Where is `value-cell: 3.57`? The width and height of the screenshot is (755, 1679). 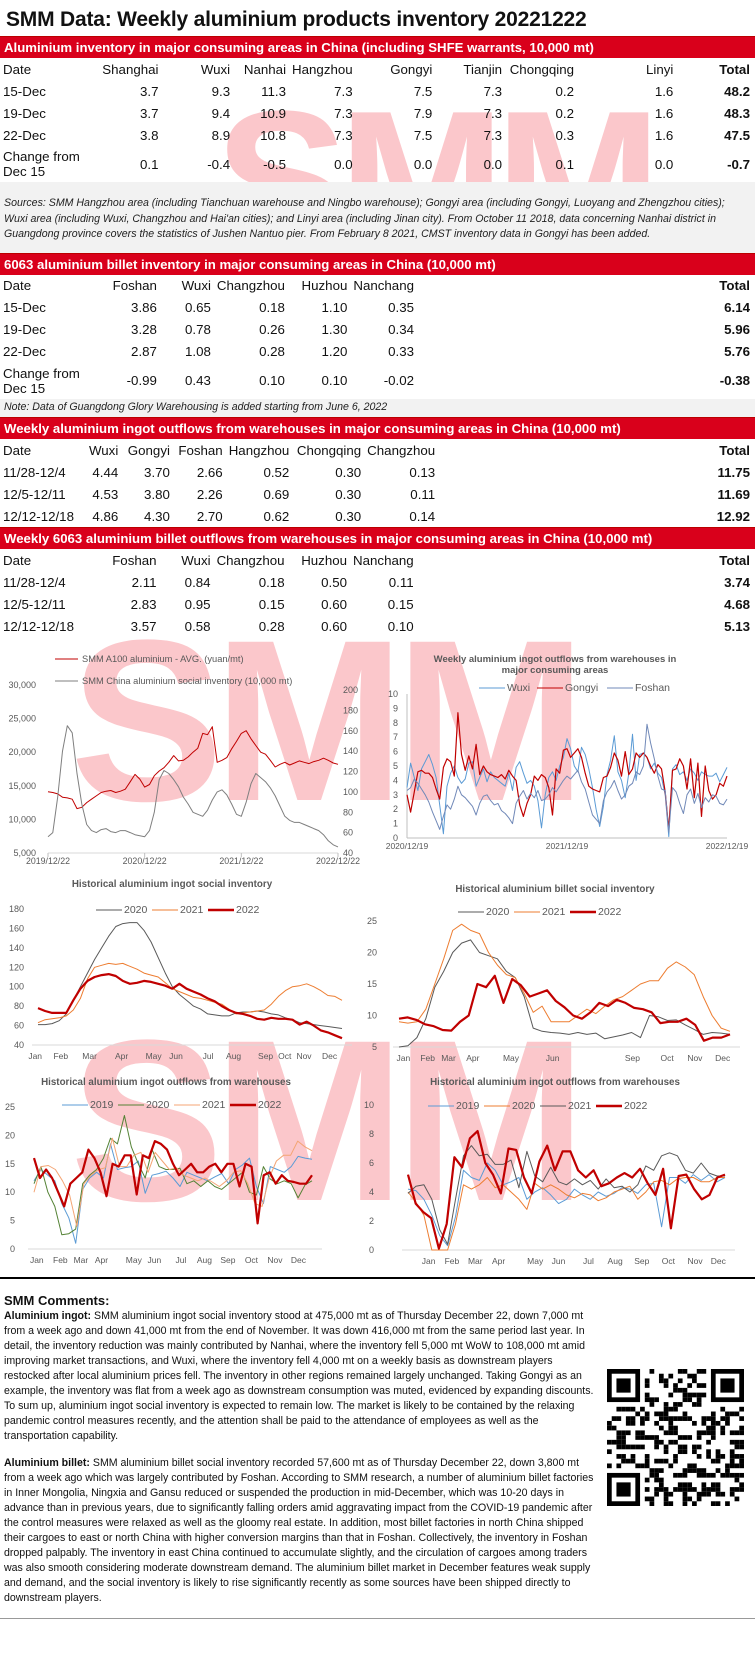 value-cell: 3.57 is located at coordinates (143, 626).